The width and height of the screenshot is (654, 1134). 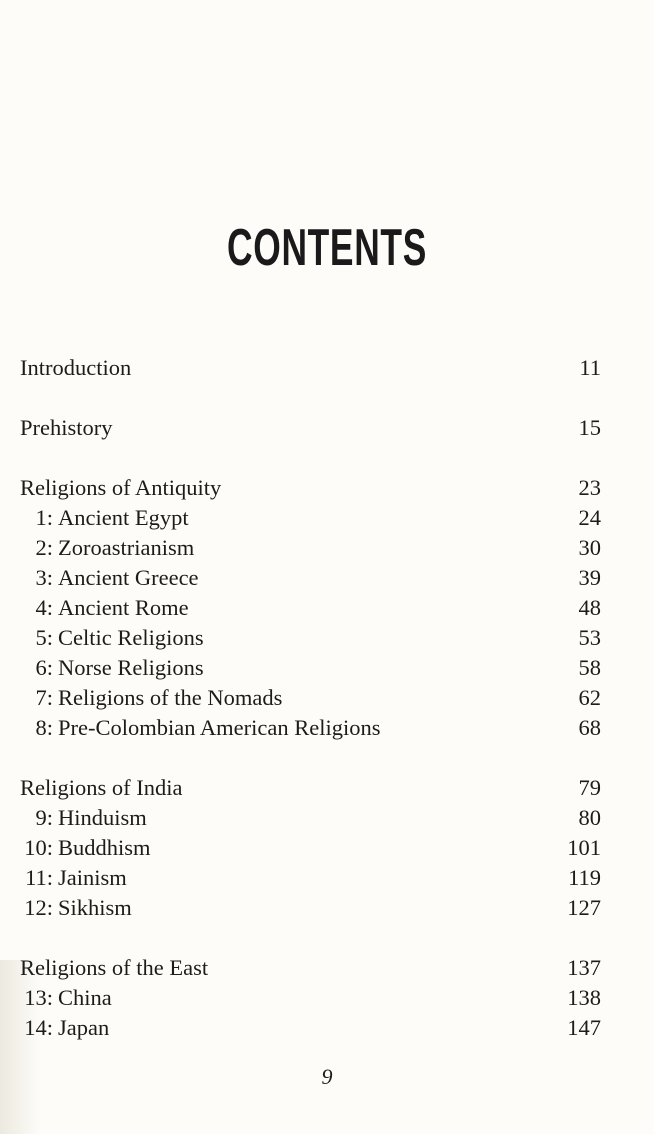 I want to click on entry-title: Zoroastrianism, so click(x=126, y=547).